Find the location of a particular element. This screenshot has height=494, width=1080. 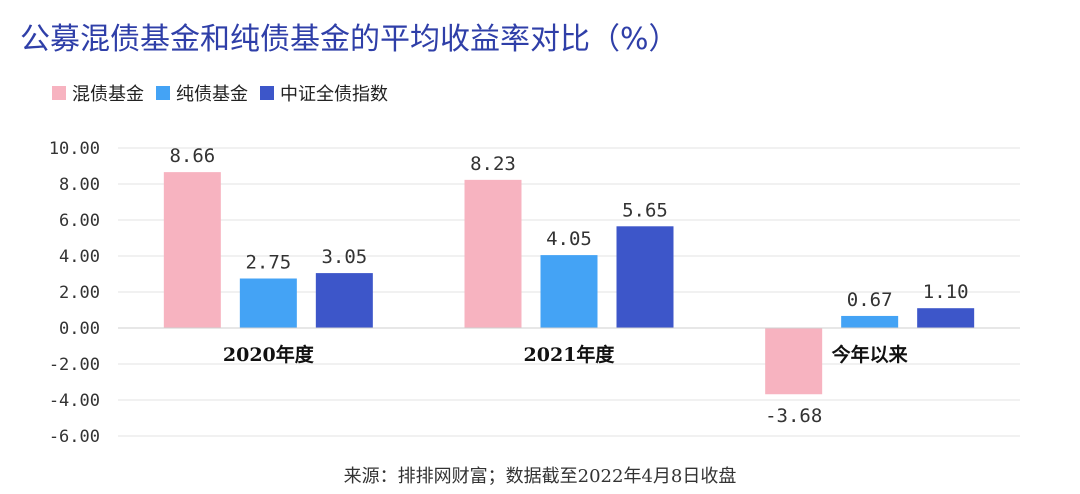

data-label: -3.68 is located at coordinates (793, 416).